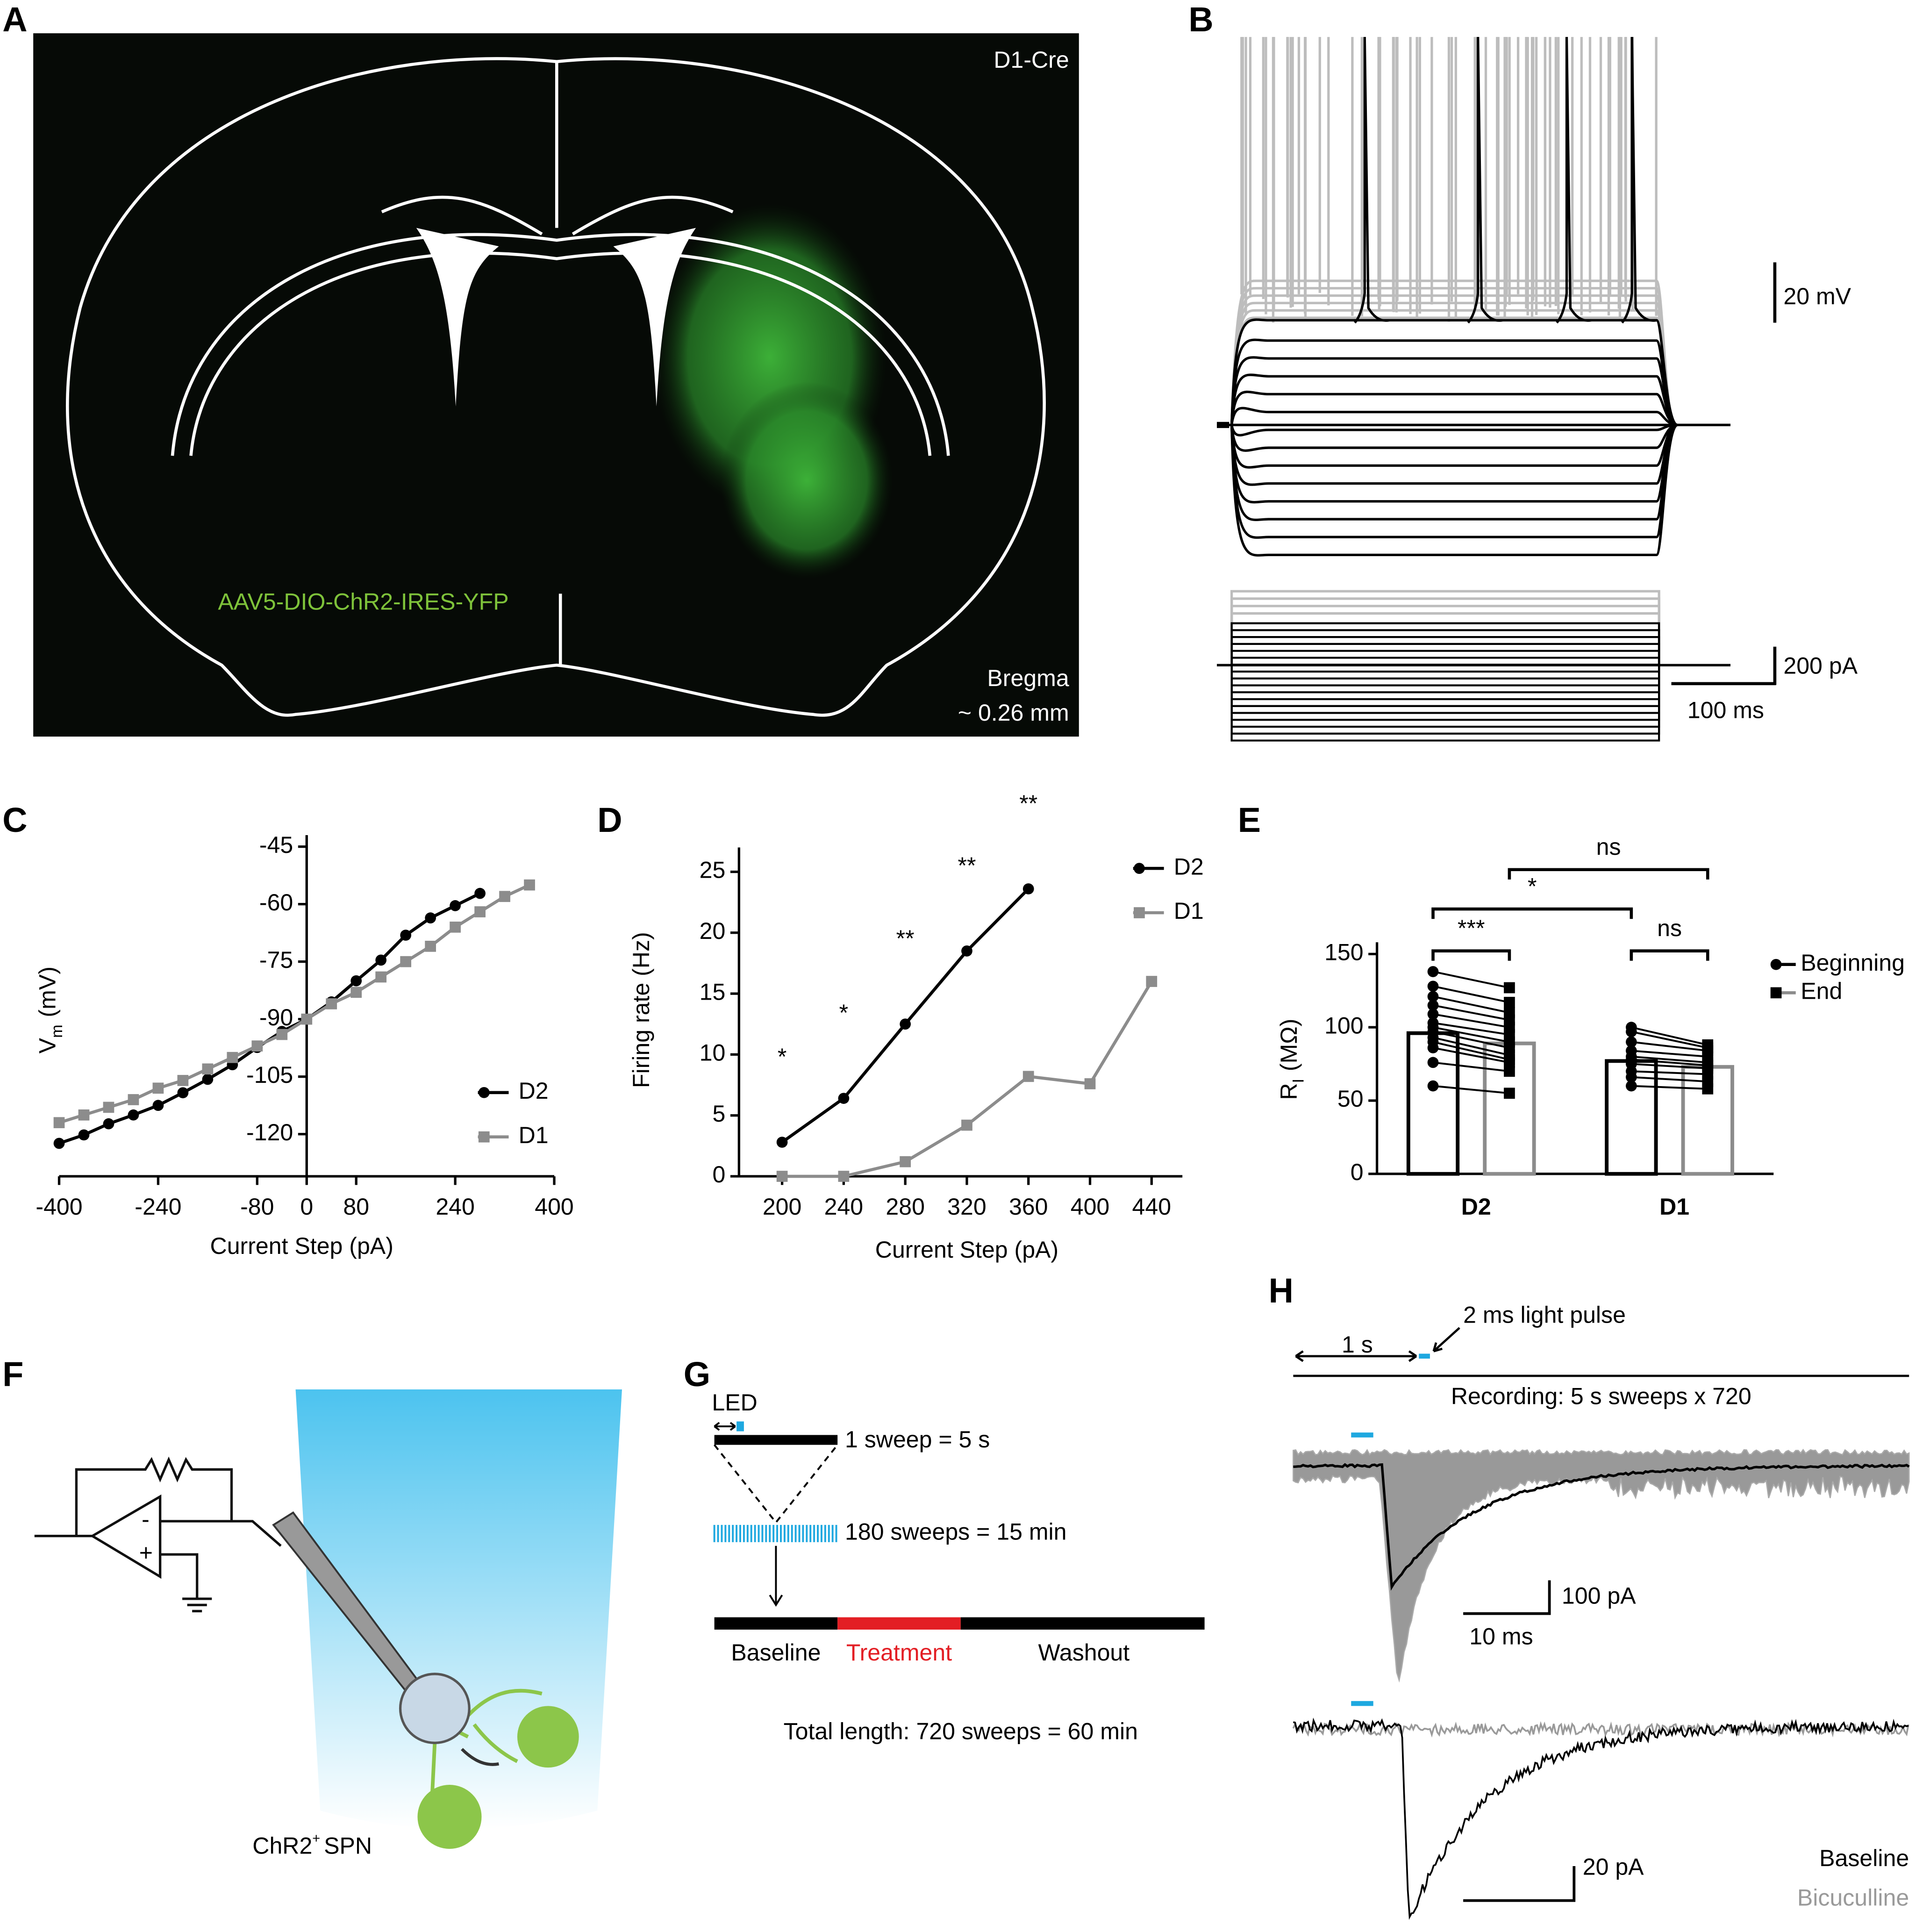 This screenshot has width=1930, height=1932. I want to click on x-tick-label: 400, so click(1090, 1207).